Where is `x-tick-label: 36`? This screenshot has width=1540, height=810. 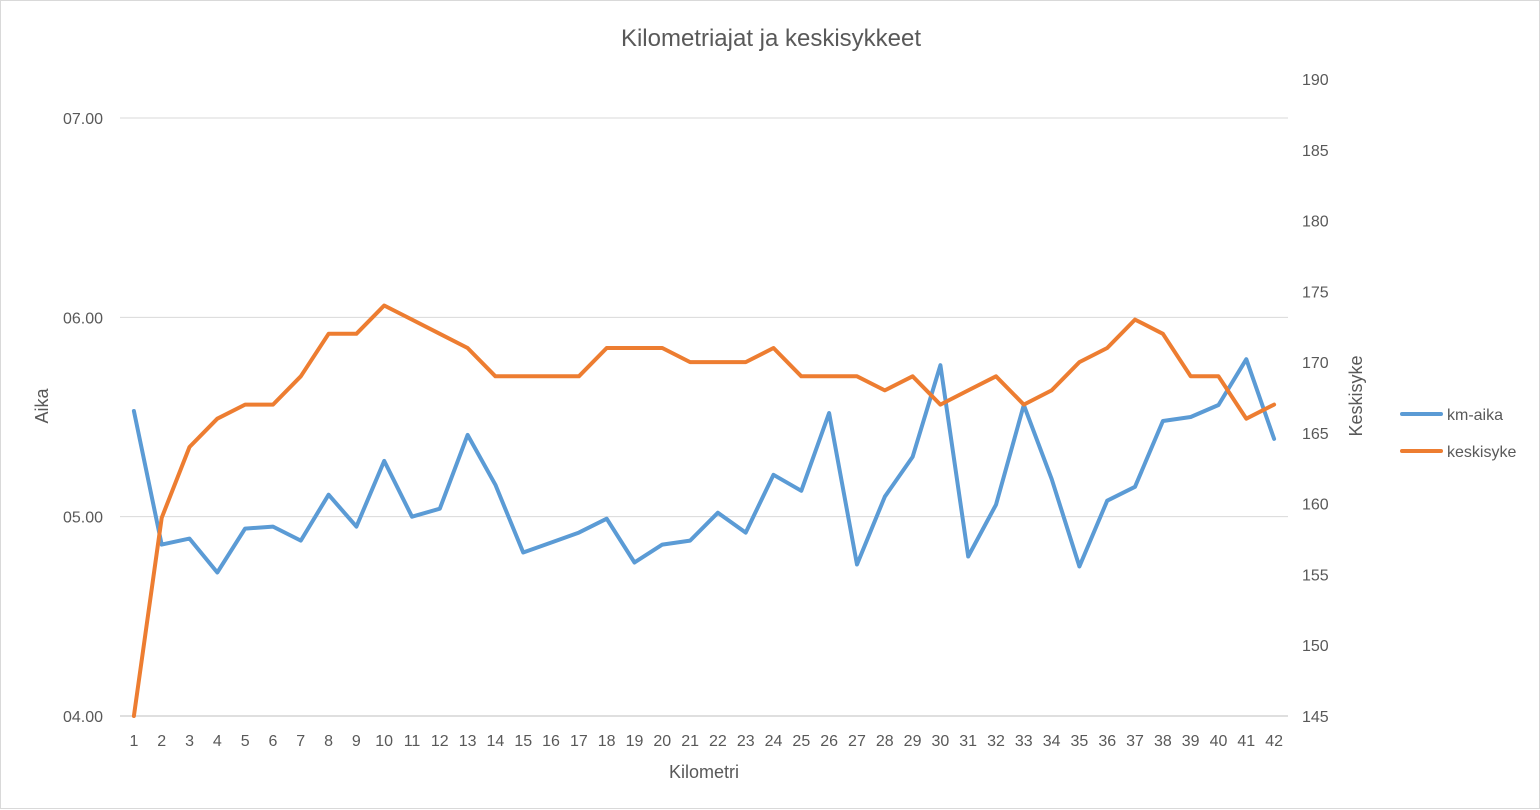 x-tick-label: 36 is located at coordinates (1107, 741).